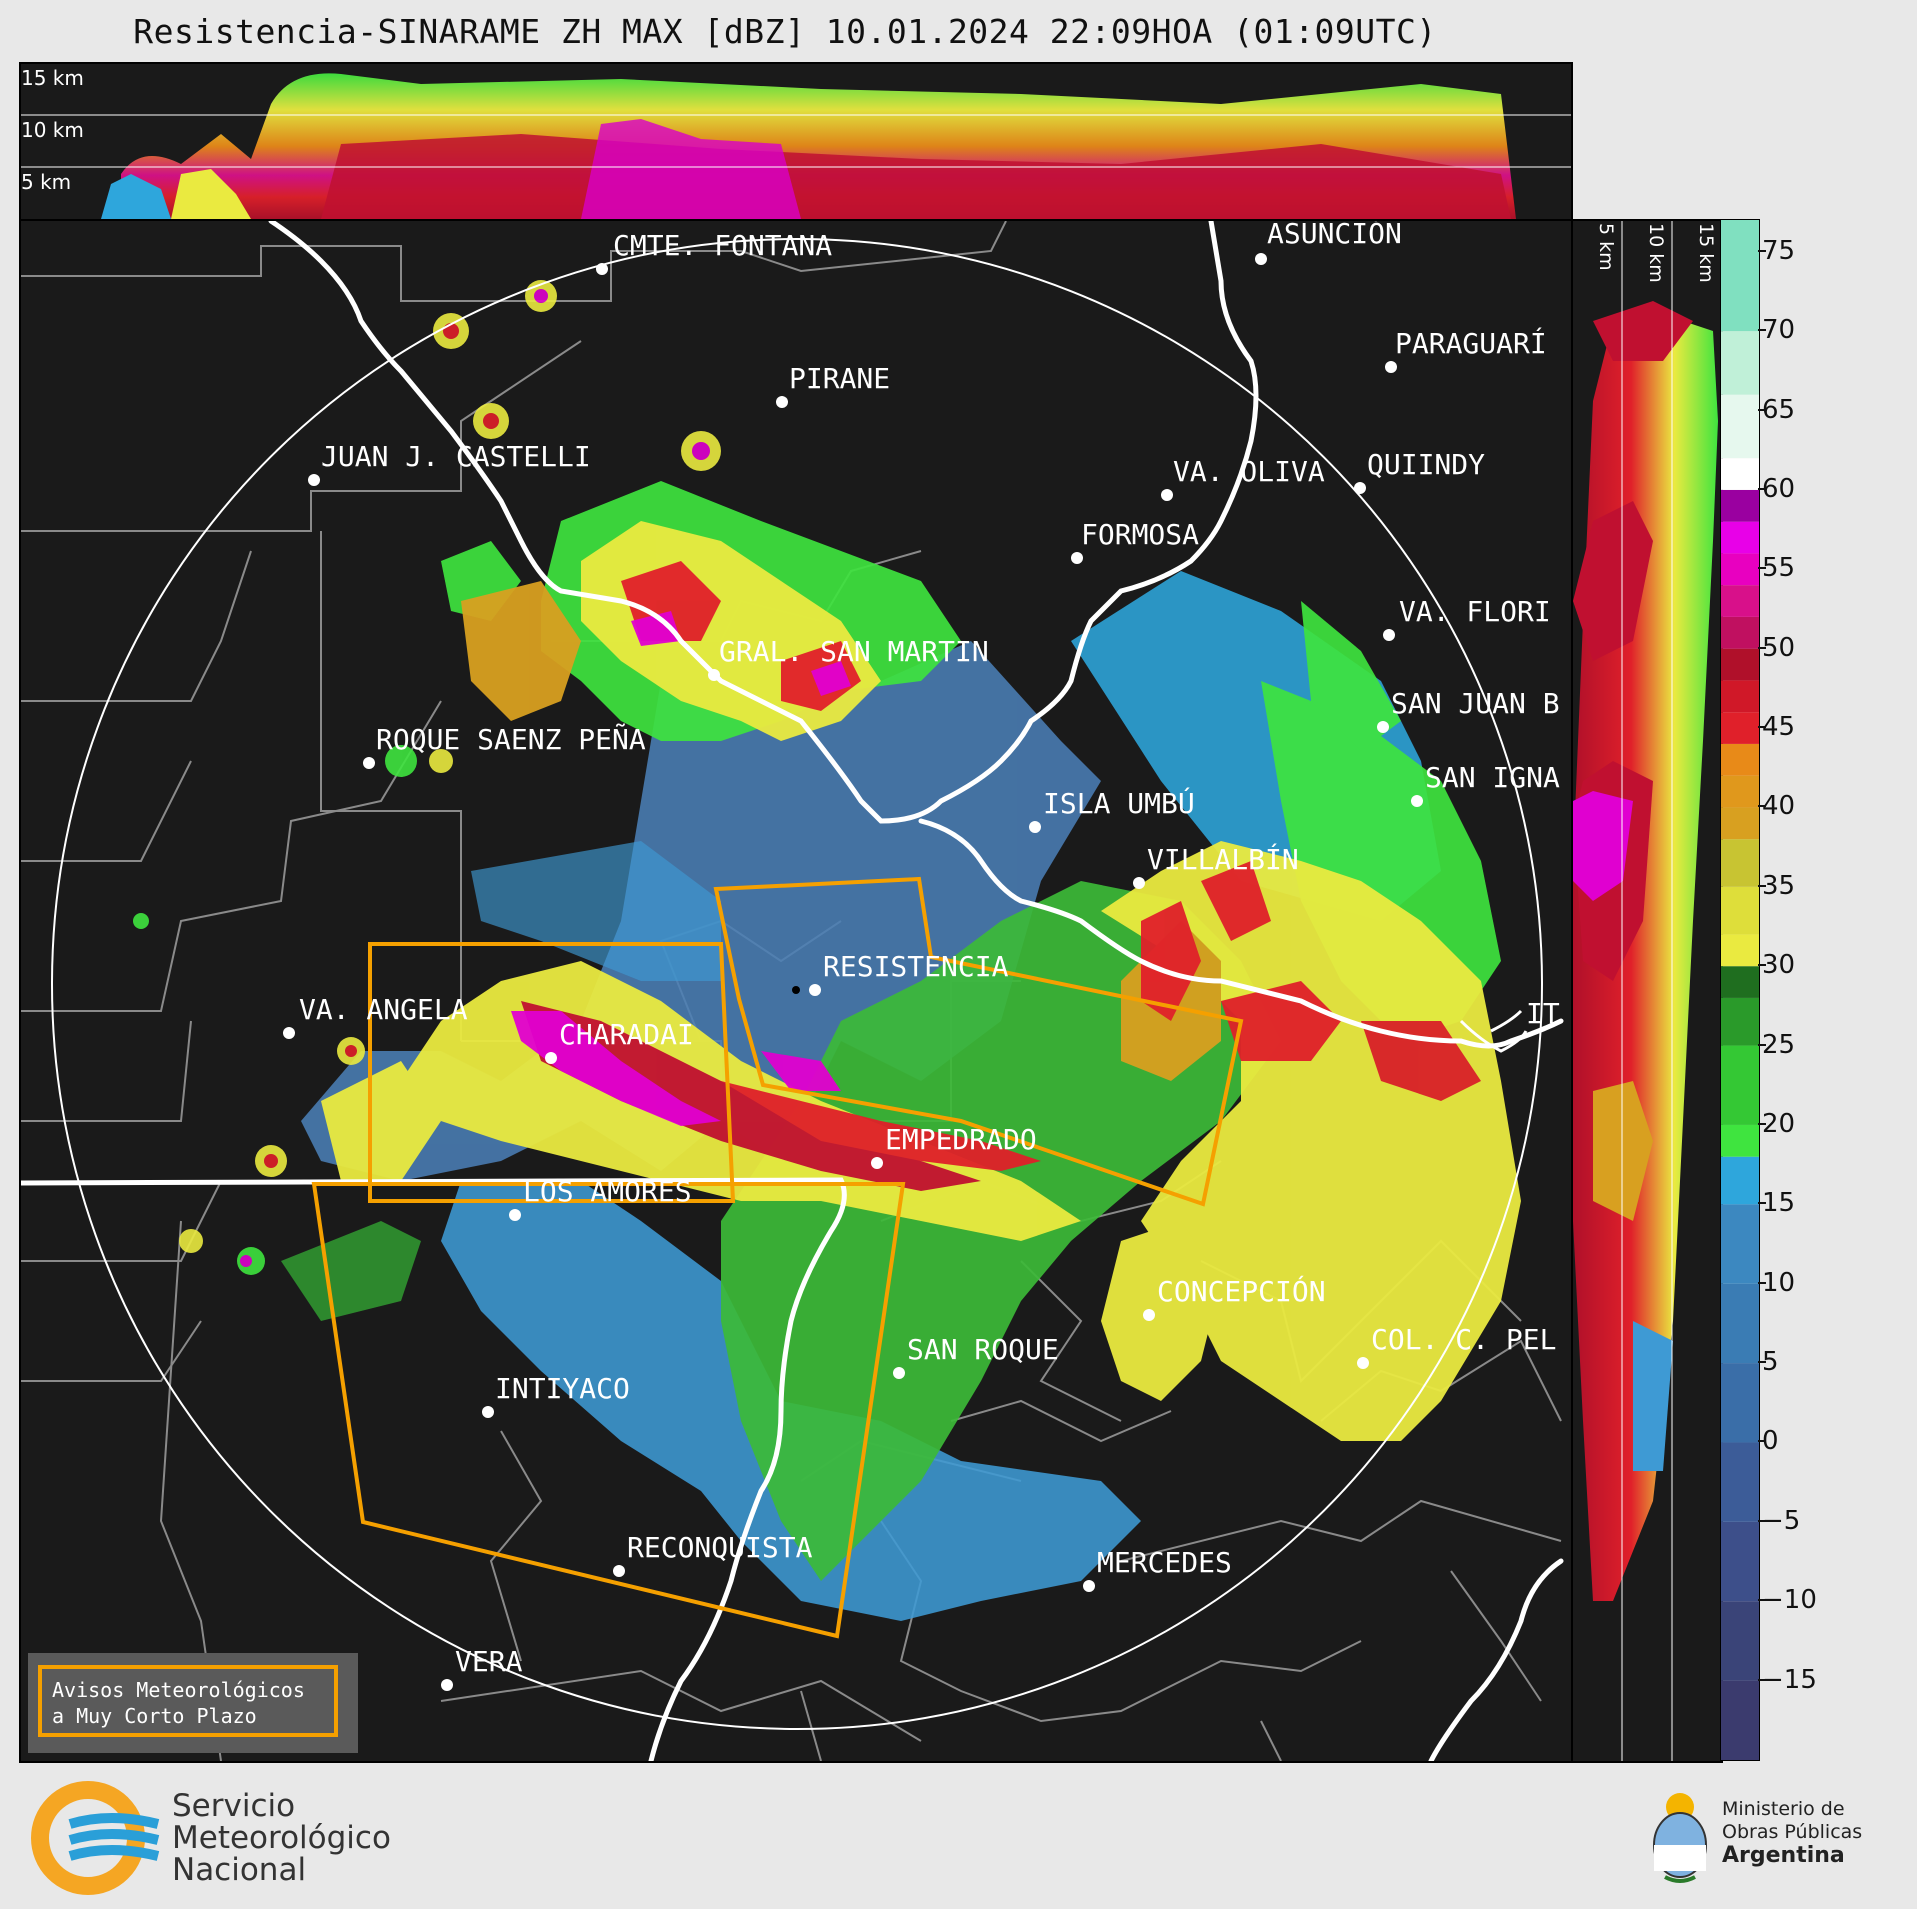 This screenshot has width=1917, height=1909. Describe the element at coordinates (52, 130) in the screenshot. I see `height-label-10km: 10 km` at that location.